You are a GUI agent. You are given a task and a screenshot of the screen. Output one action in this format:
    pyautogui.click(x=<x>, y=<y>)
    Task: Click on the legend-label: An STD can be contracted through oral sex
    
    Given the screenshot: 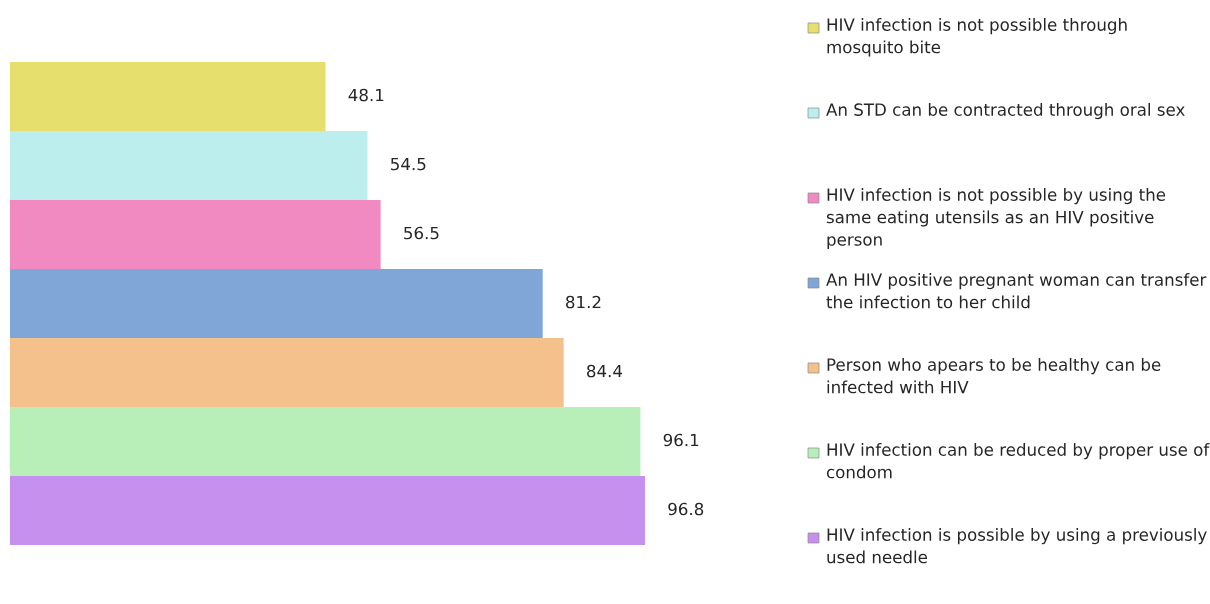 What is the action you would take?
    pyautogui.click(x=1005, y=111)
    